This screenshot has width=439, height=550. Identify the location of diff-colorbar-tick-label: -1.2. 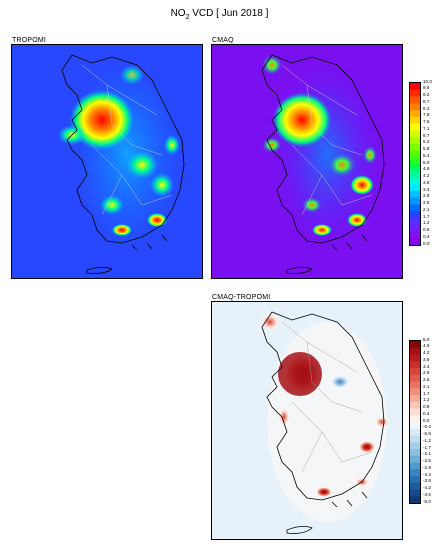
(427, 440).